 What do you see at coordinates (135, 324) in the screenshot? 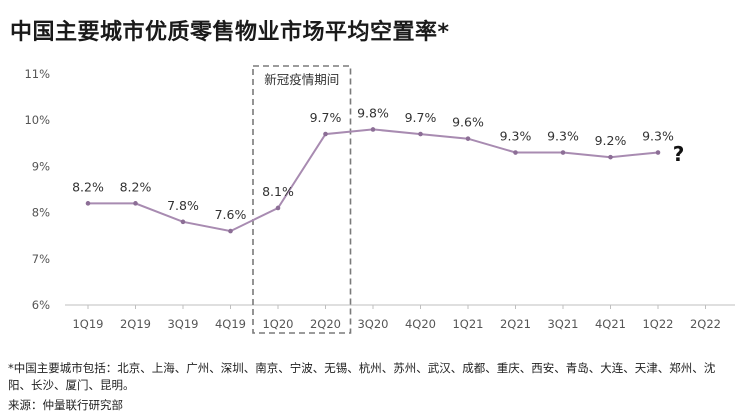
I see `x-tick-label: 2Q19` at bounding box center [135, 324].